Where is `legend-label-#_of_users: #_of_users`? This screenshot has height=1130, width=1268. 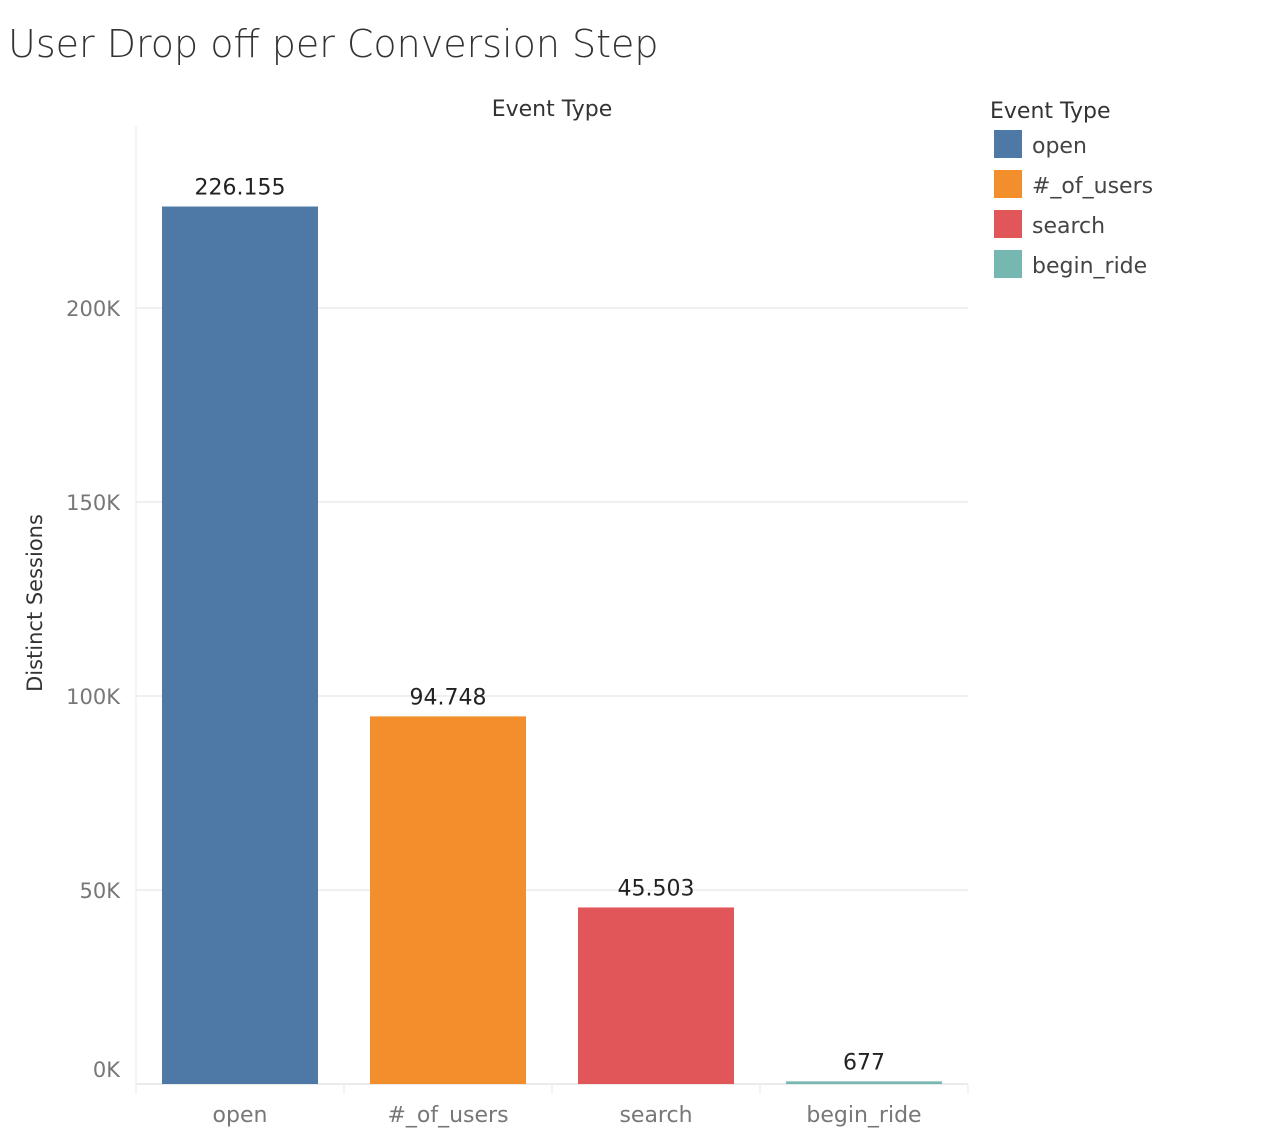 legend-label-#_of_users: #_of_users is located at coordinates (1092, 186).